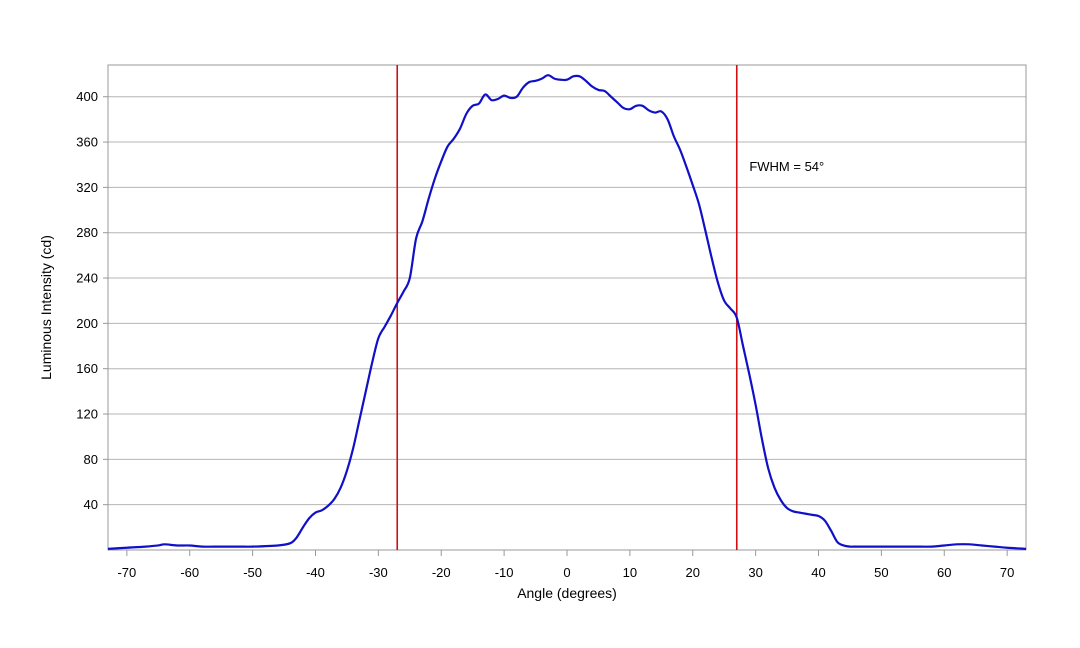 This screenshot has height=648, width=1080. What do you see at coordinates (189, 572) in the screenshot?
I see `x-tick-label: -60` at bounding box center [189, 572].